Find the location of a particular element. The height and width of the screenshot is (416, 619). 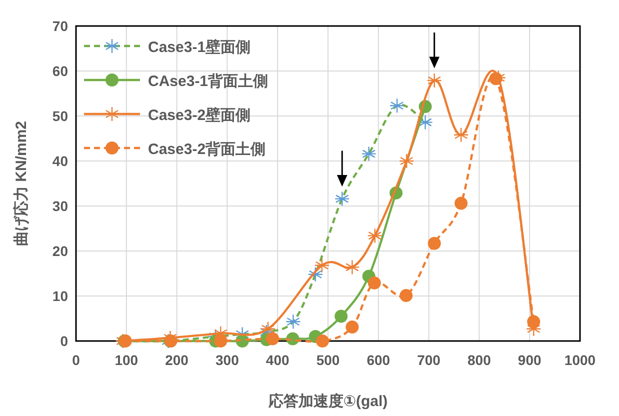

x-tick-label: 300 is located at coordinates (228, 360).